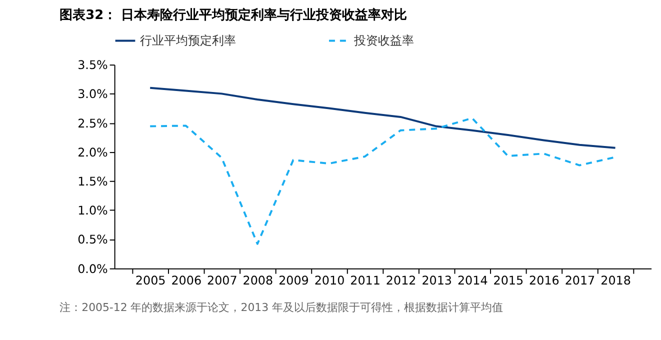 Image resolution: width=661 pixels, height=340 pixels. What do you see at coordinates (383, 41) in the screenshot?
I see `legend-label: 投资收益率` at bounding box center [383, 41].